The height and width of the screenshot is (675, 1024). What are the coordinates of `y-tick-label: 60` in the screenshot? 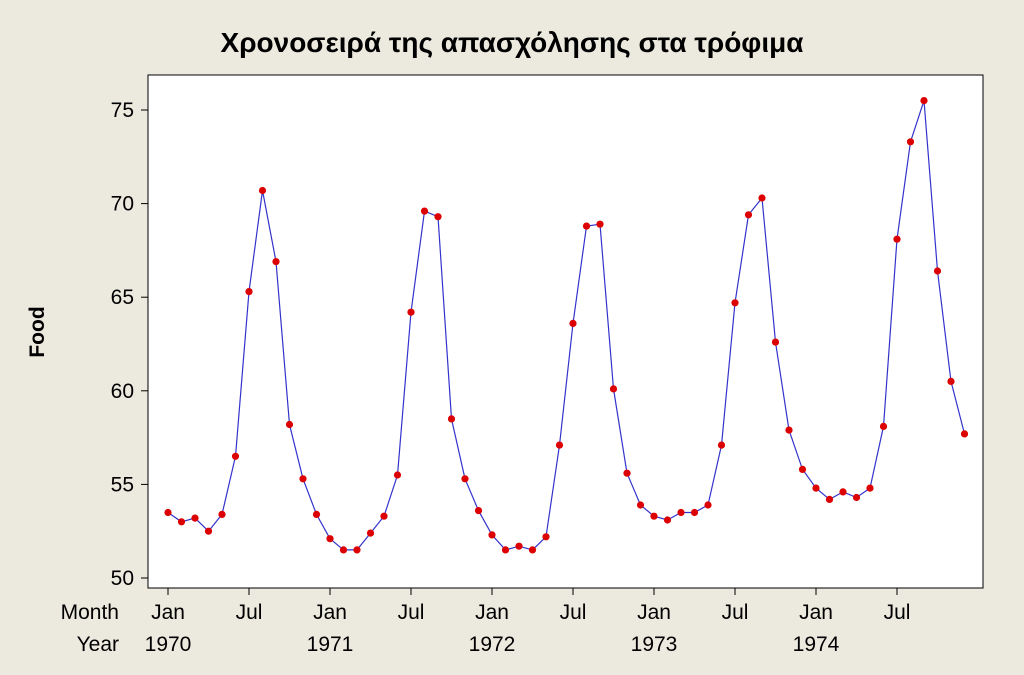 It's located at (122, 391).